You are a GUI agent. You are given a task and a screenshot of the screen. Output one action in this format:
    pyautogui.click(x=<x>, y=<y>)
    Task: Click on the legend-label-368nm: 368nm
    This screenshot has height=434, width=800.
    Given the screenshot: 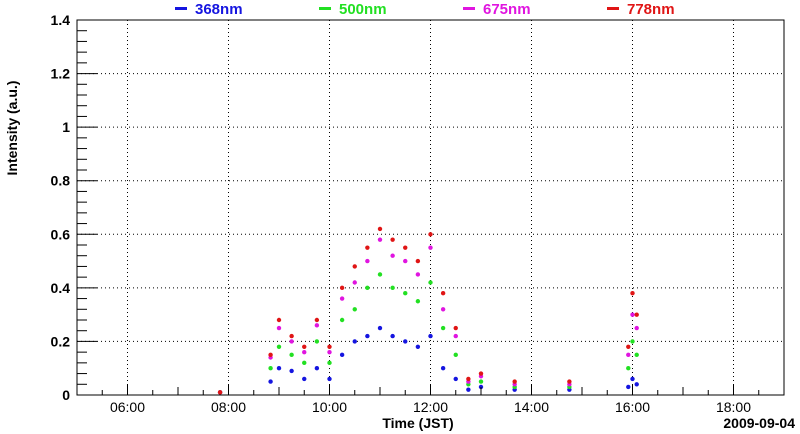 What is the action you would take?
    pyautogui.click(x=219, y=9)
    